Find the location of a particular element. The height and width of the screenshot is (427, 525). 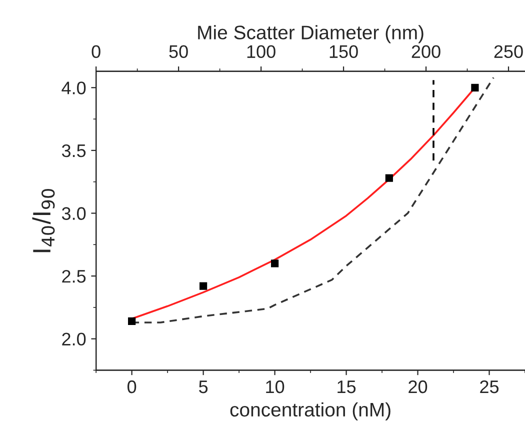

x-tick-label: 5 is located at coordinates (203, 387).